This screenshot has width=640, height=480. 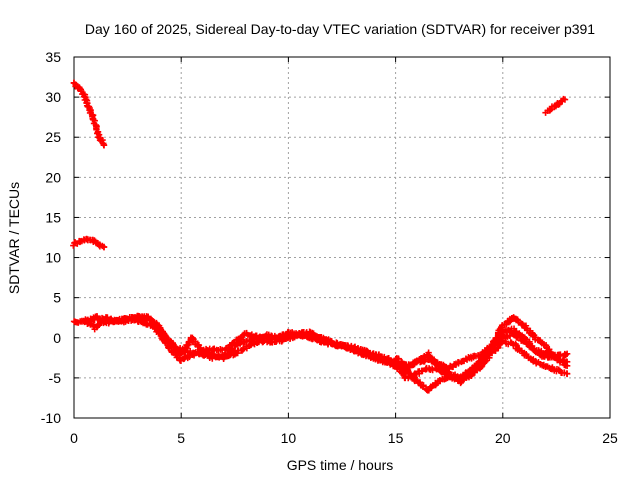 What do you see at coordinates (503, 438) in the screenshot?
I see `x-tick-label: 20` at bounding box center [503, 438].